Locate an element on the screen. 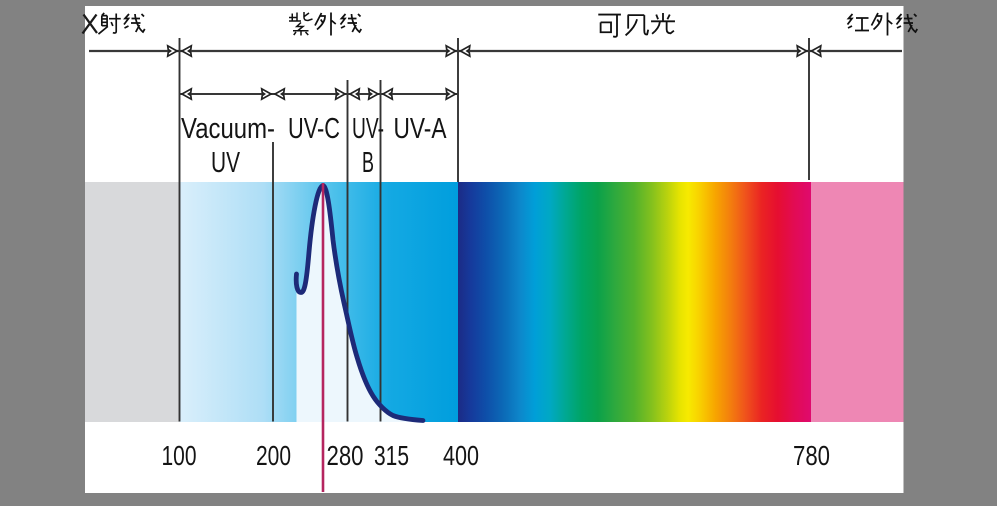  svg-text: 780 is located at coordinates (811, 455).